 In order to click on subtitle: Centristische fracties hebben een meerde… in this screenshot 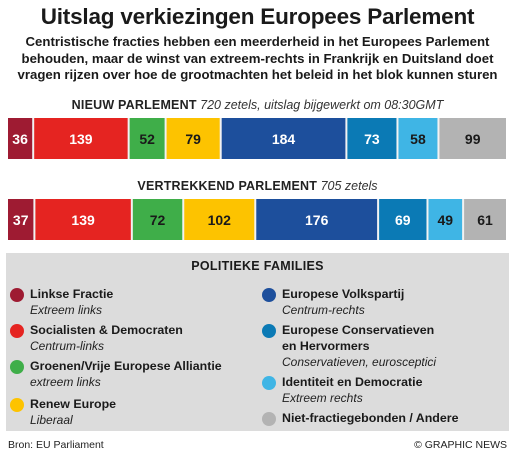, I will do `click(257, 59)`.